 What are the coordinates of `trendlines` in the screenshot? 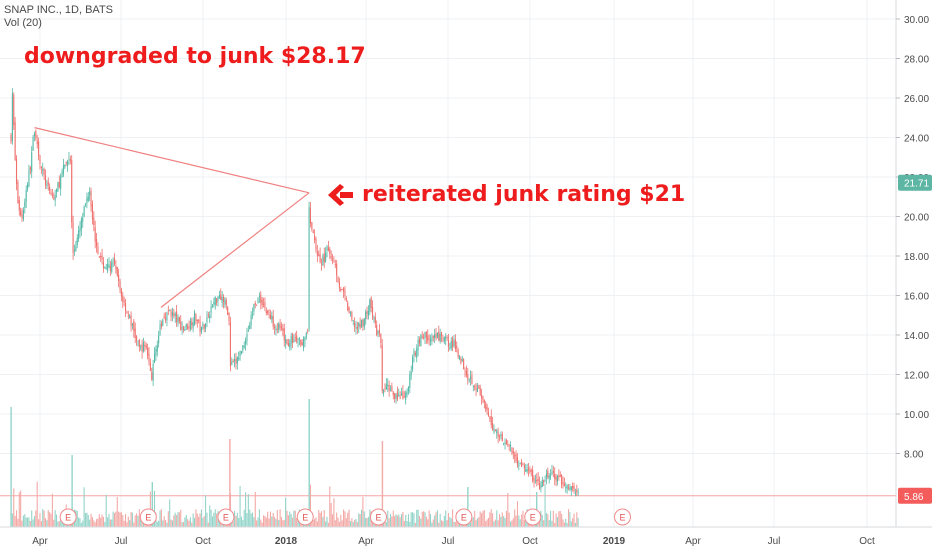 It's located at (172, 217).